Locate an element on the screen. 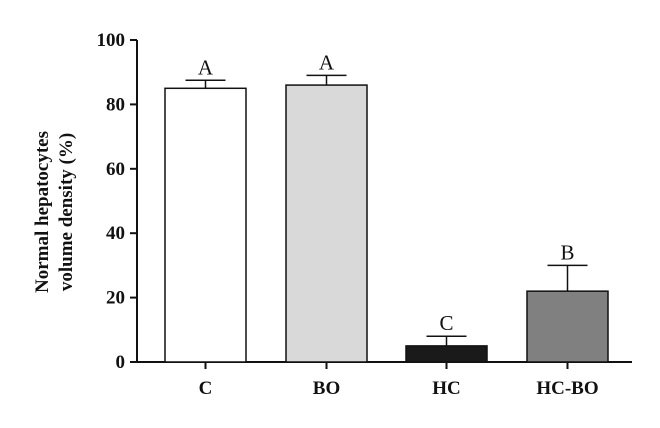  y-tick-label: 100 is located at coordinates (111, 40).